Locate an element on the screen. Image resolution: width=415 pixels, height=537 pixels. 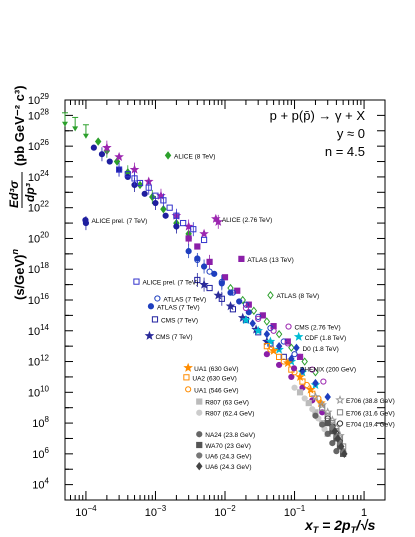
legend-entry: PHENIX (200 GeV) is located at coordinates (323, 369).